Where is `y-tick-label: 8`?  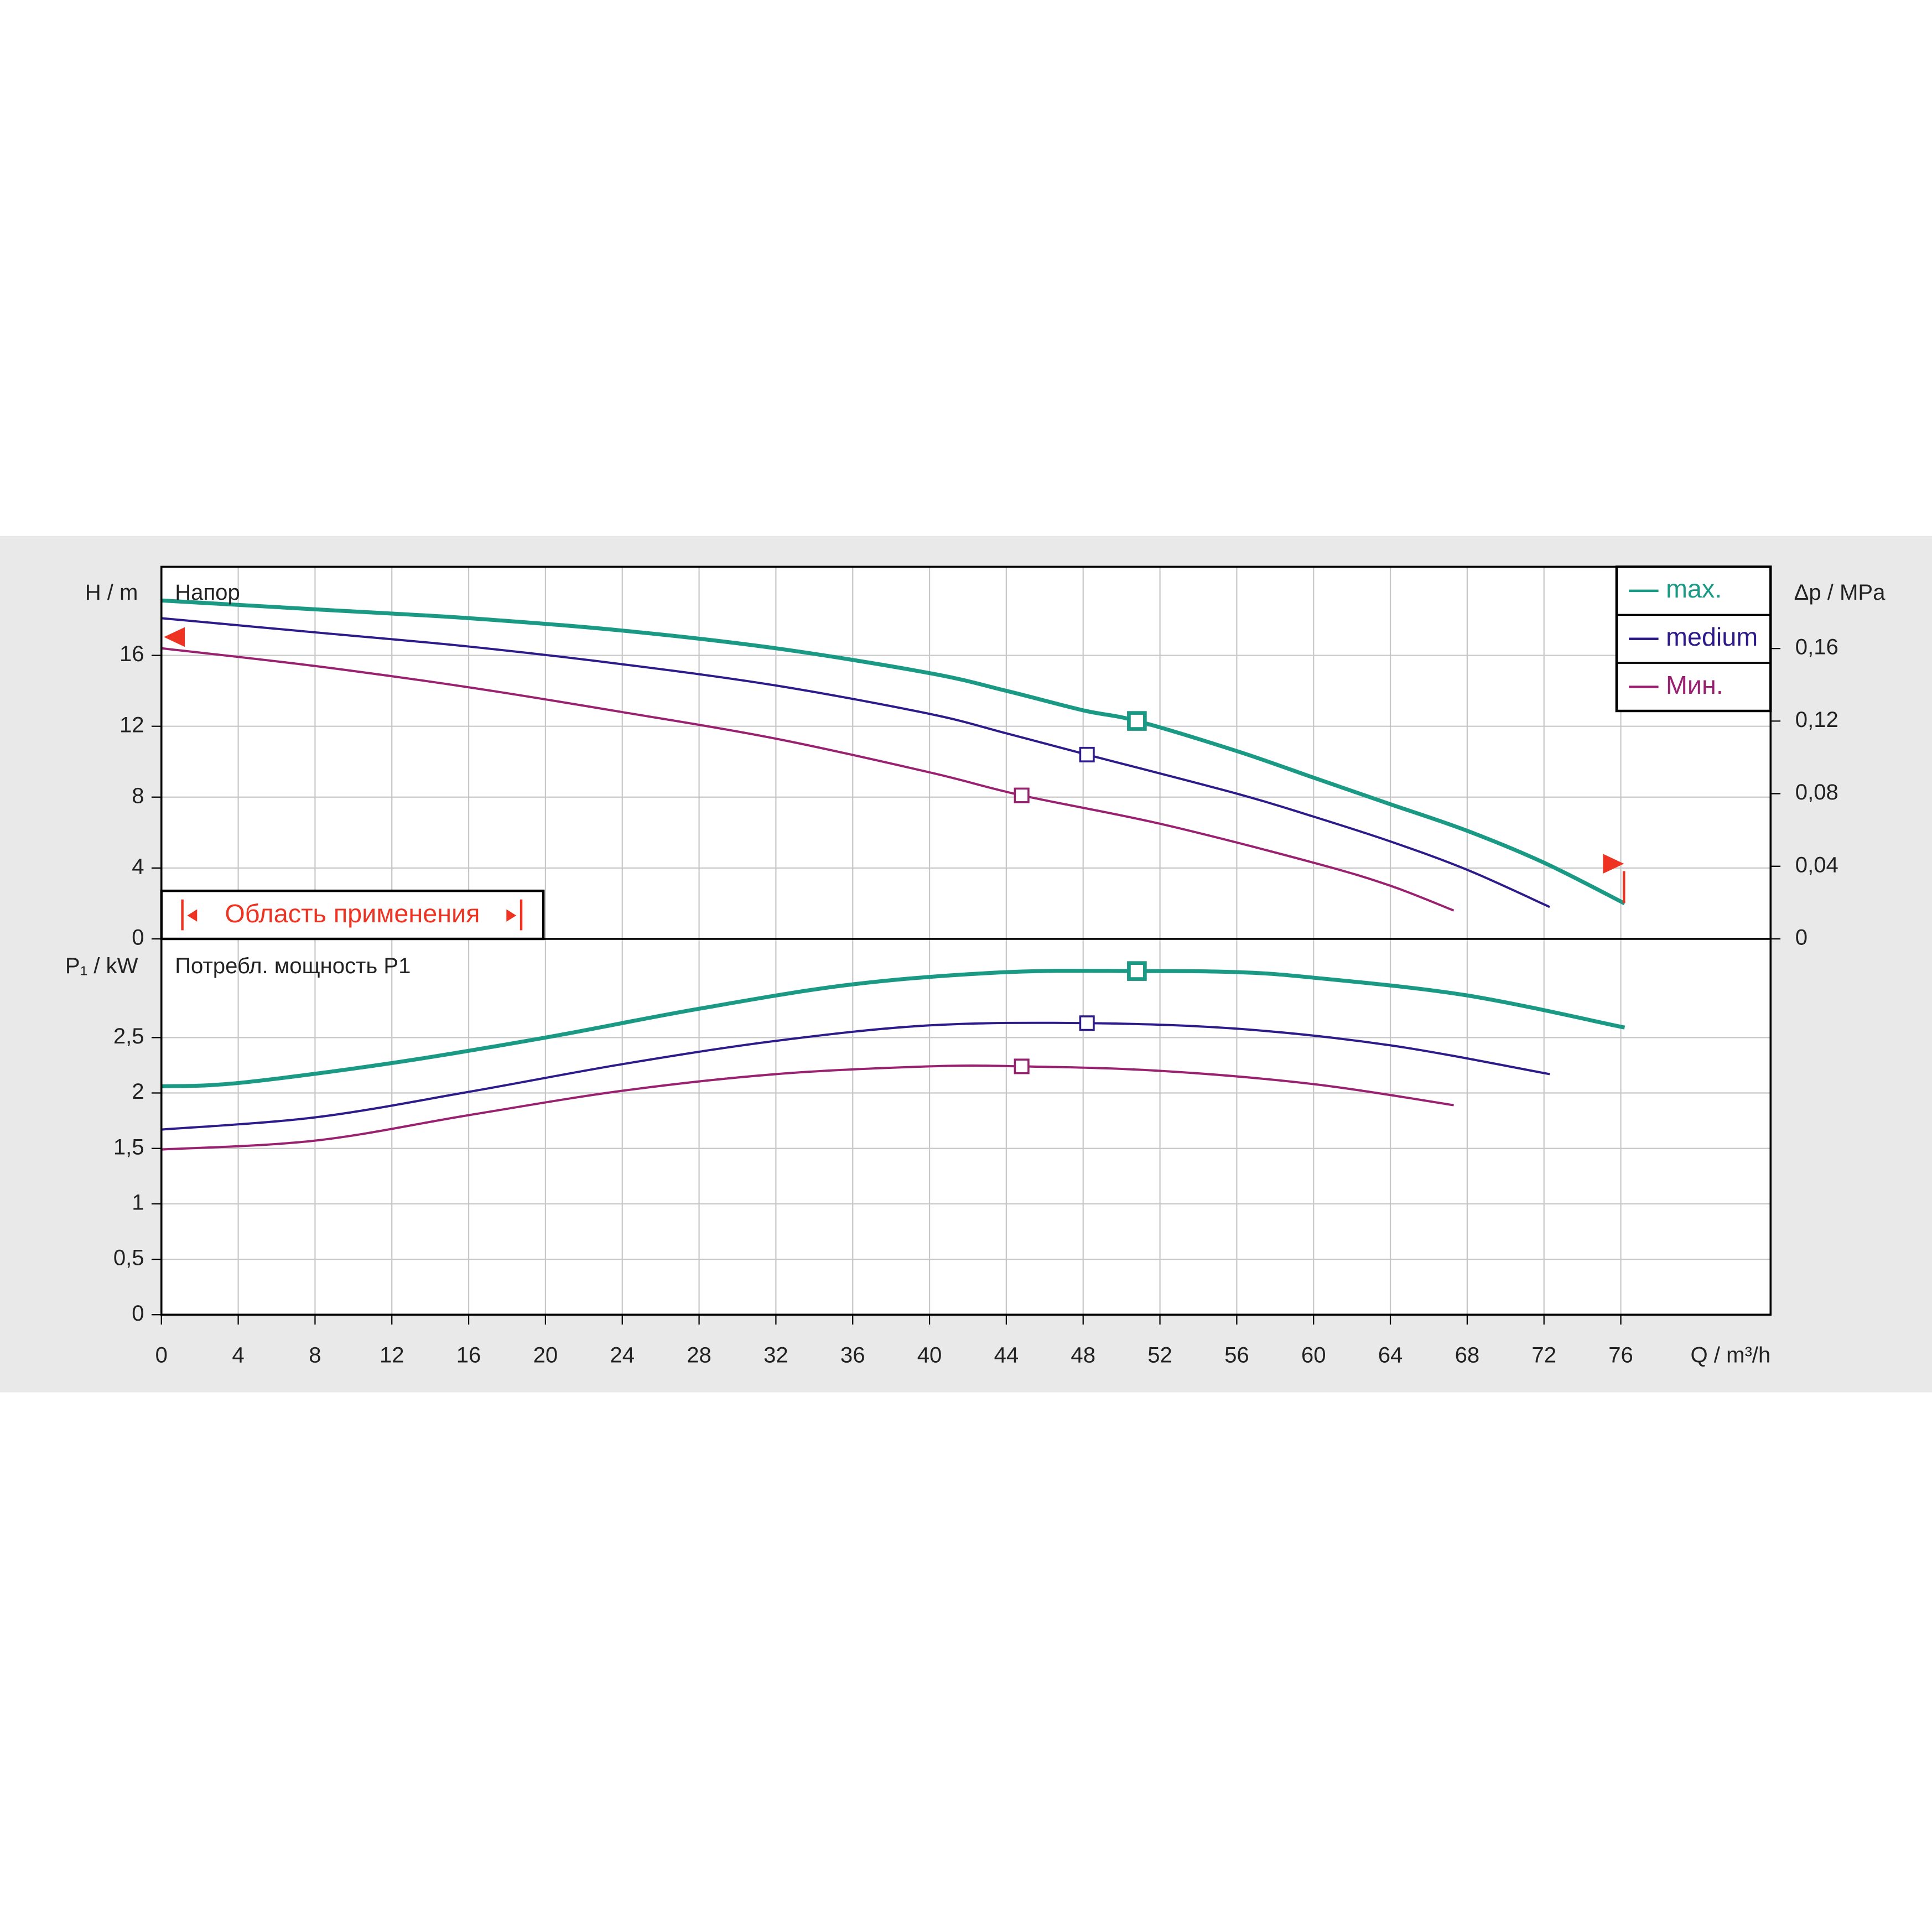 y-tick-label: 8 is located at coordinates (138, 795).